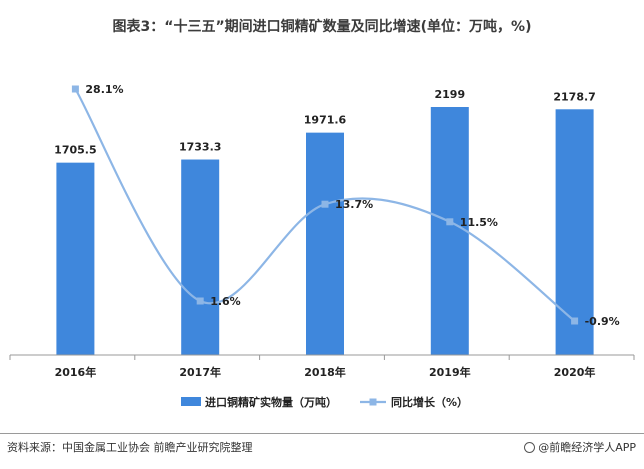  What do you see at coordinates (75, 150) in the screenshot?
I see `bar-data-label: 1705.5` at bounding box center [75, 150].